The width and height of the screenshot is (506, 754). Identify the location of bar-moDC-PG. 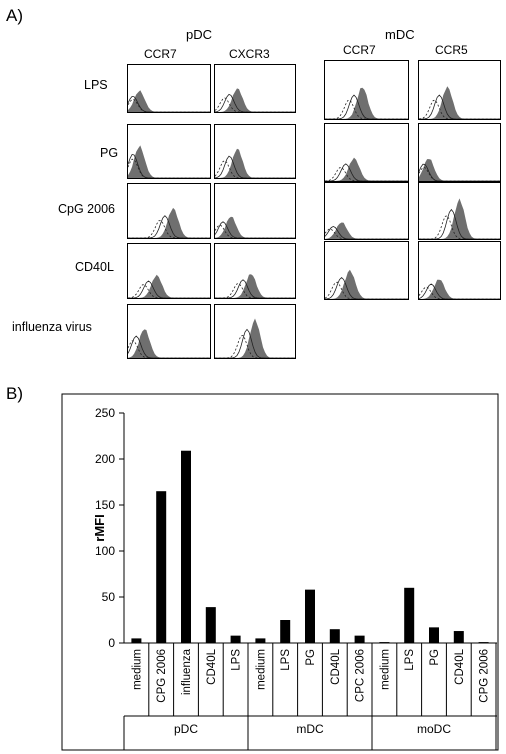
(434, 635).